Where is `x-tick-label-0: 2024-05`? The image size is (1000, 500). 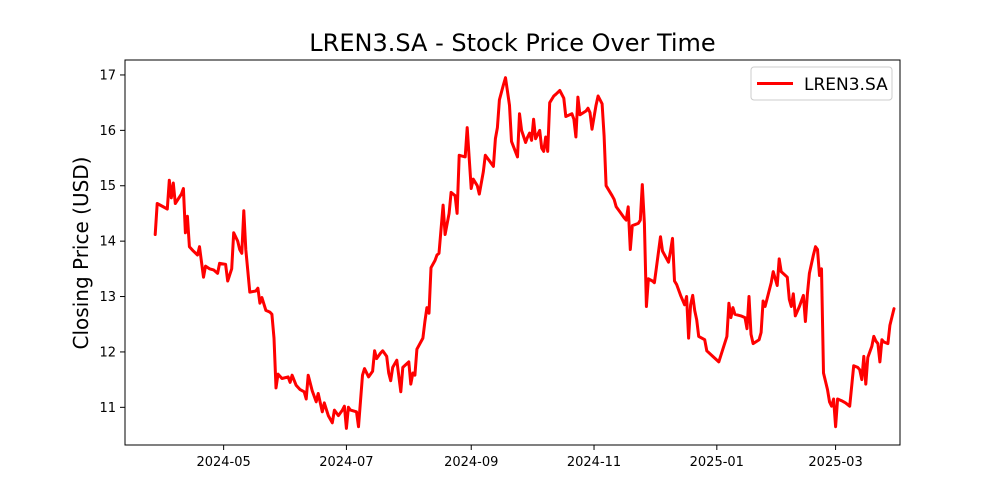 x-tick-label-0: 2024-05 is located at coordinates (223, 462).